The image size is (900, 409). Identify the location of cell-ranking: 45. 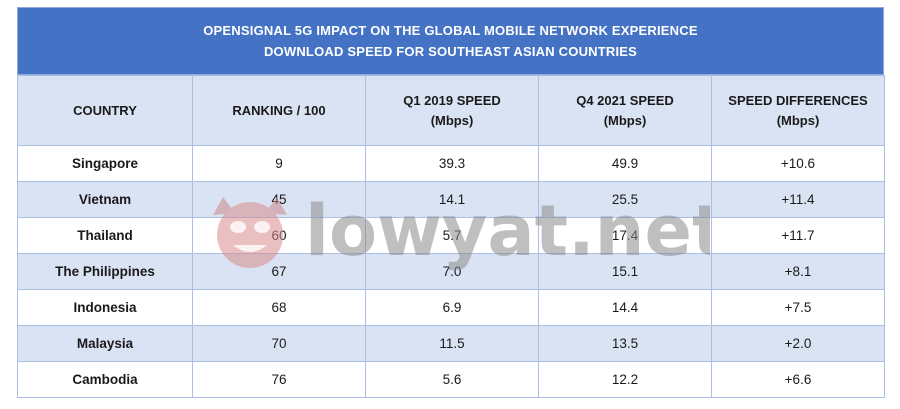
(279, 199).